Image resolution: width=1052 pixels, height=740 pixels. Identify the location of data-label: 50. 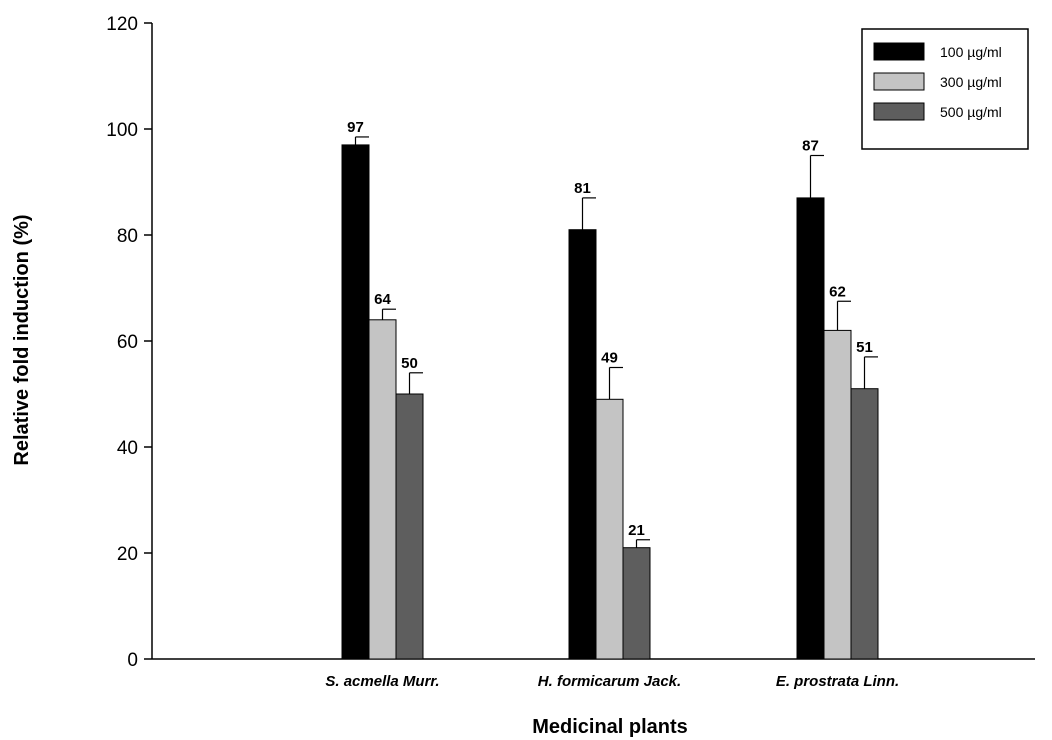
(409, 363).